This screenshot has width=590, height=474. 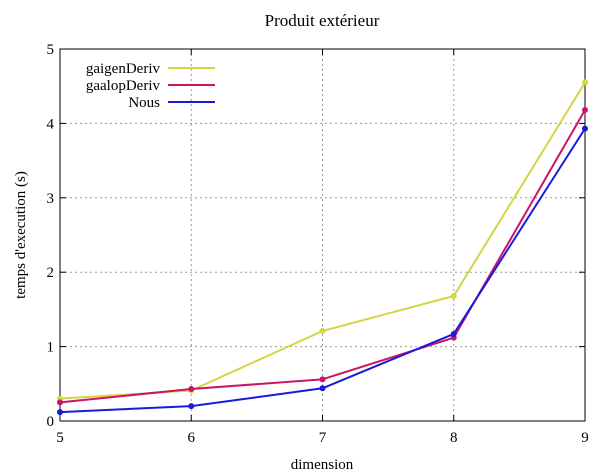 I want to click on y-tick-label: 0, so click(x=51, y=422).